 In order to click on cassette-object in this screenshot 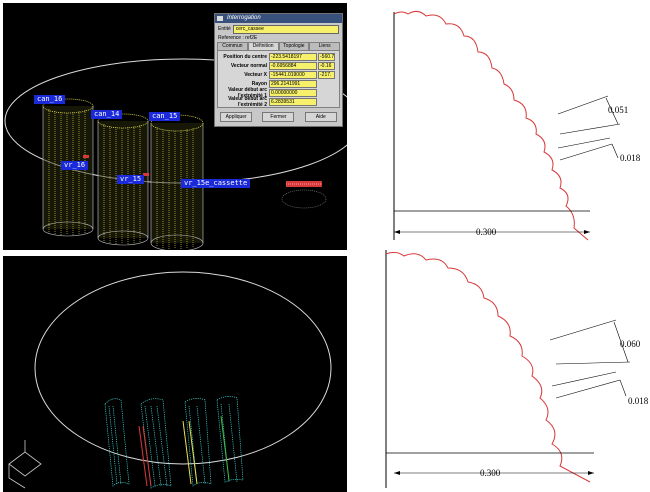, I will do `click(304, 194)`.